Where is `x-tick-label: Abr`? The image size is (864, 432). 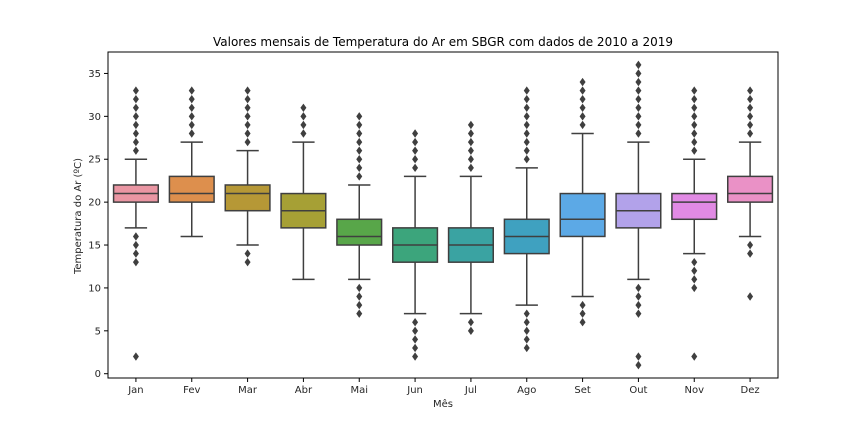
x-tick-label: Abr is located at coordinates (304, 390).